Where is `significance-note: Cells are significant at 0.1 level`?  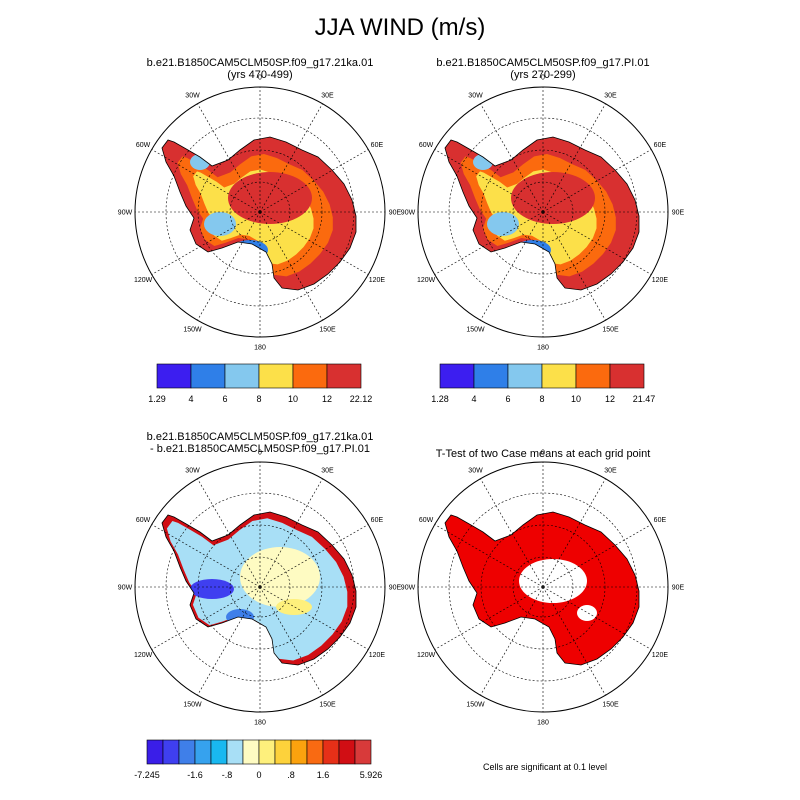
significance-note: Cells are significant at 0.1 level is located at coordinates (545, 767).